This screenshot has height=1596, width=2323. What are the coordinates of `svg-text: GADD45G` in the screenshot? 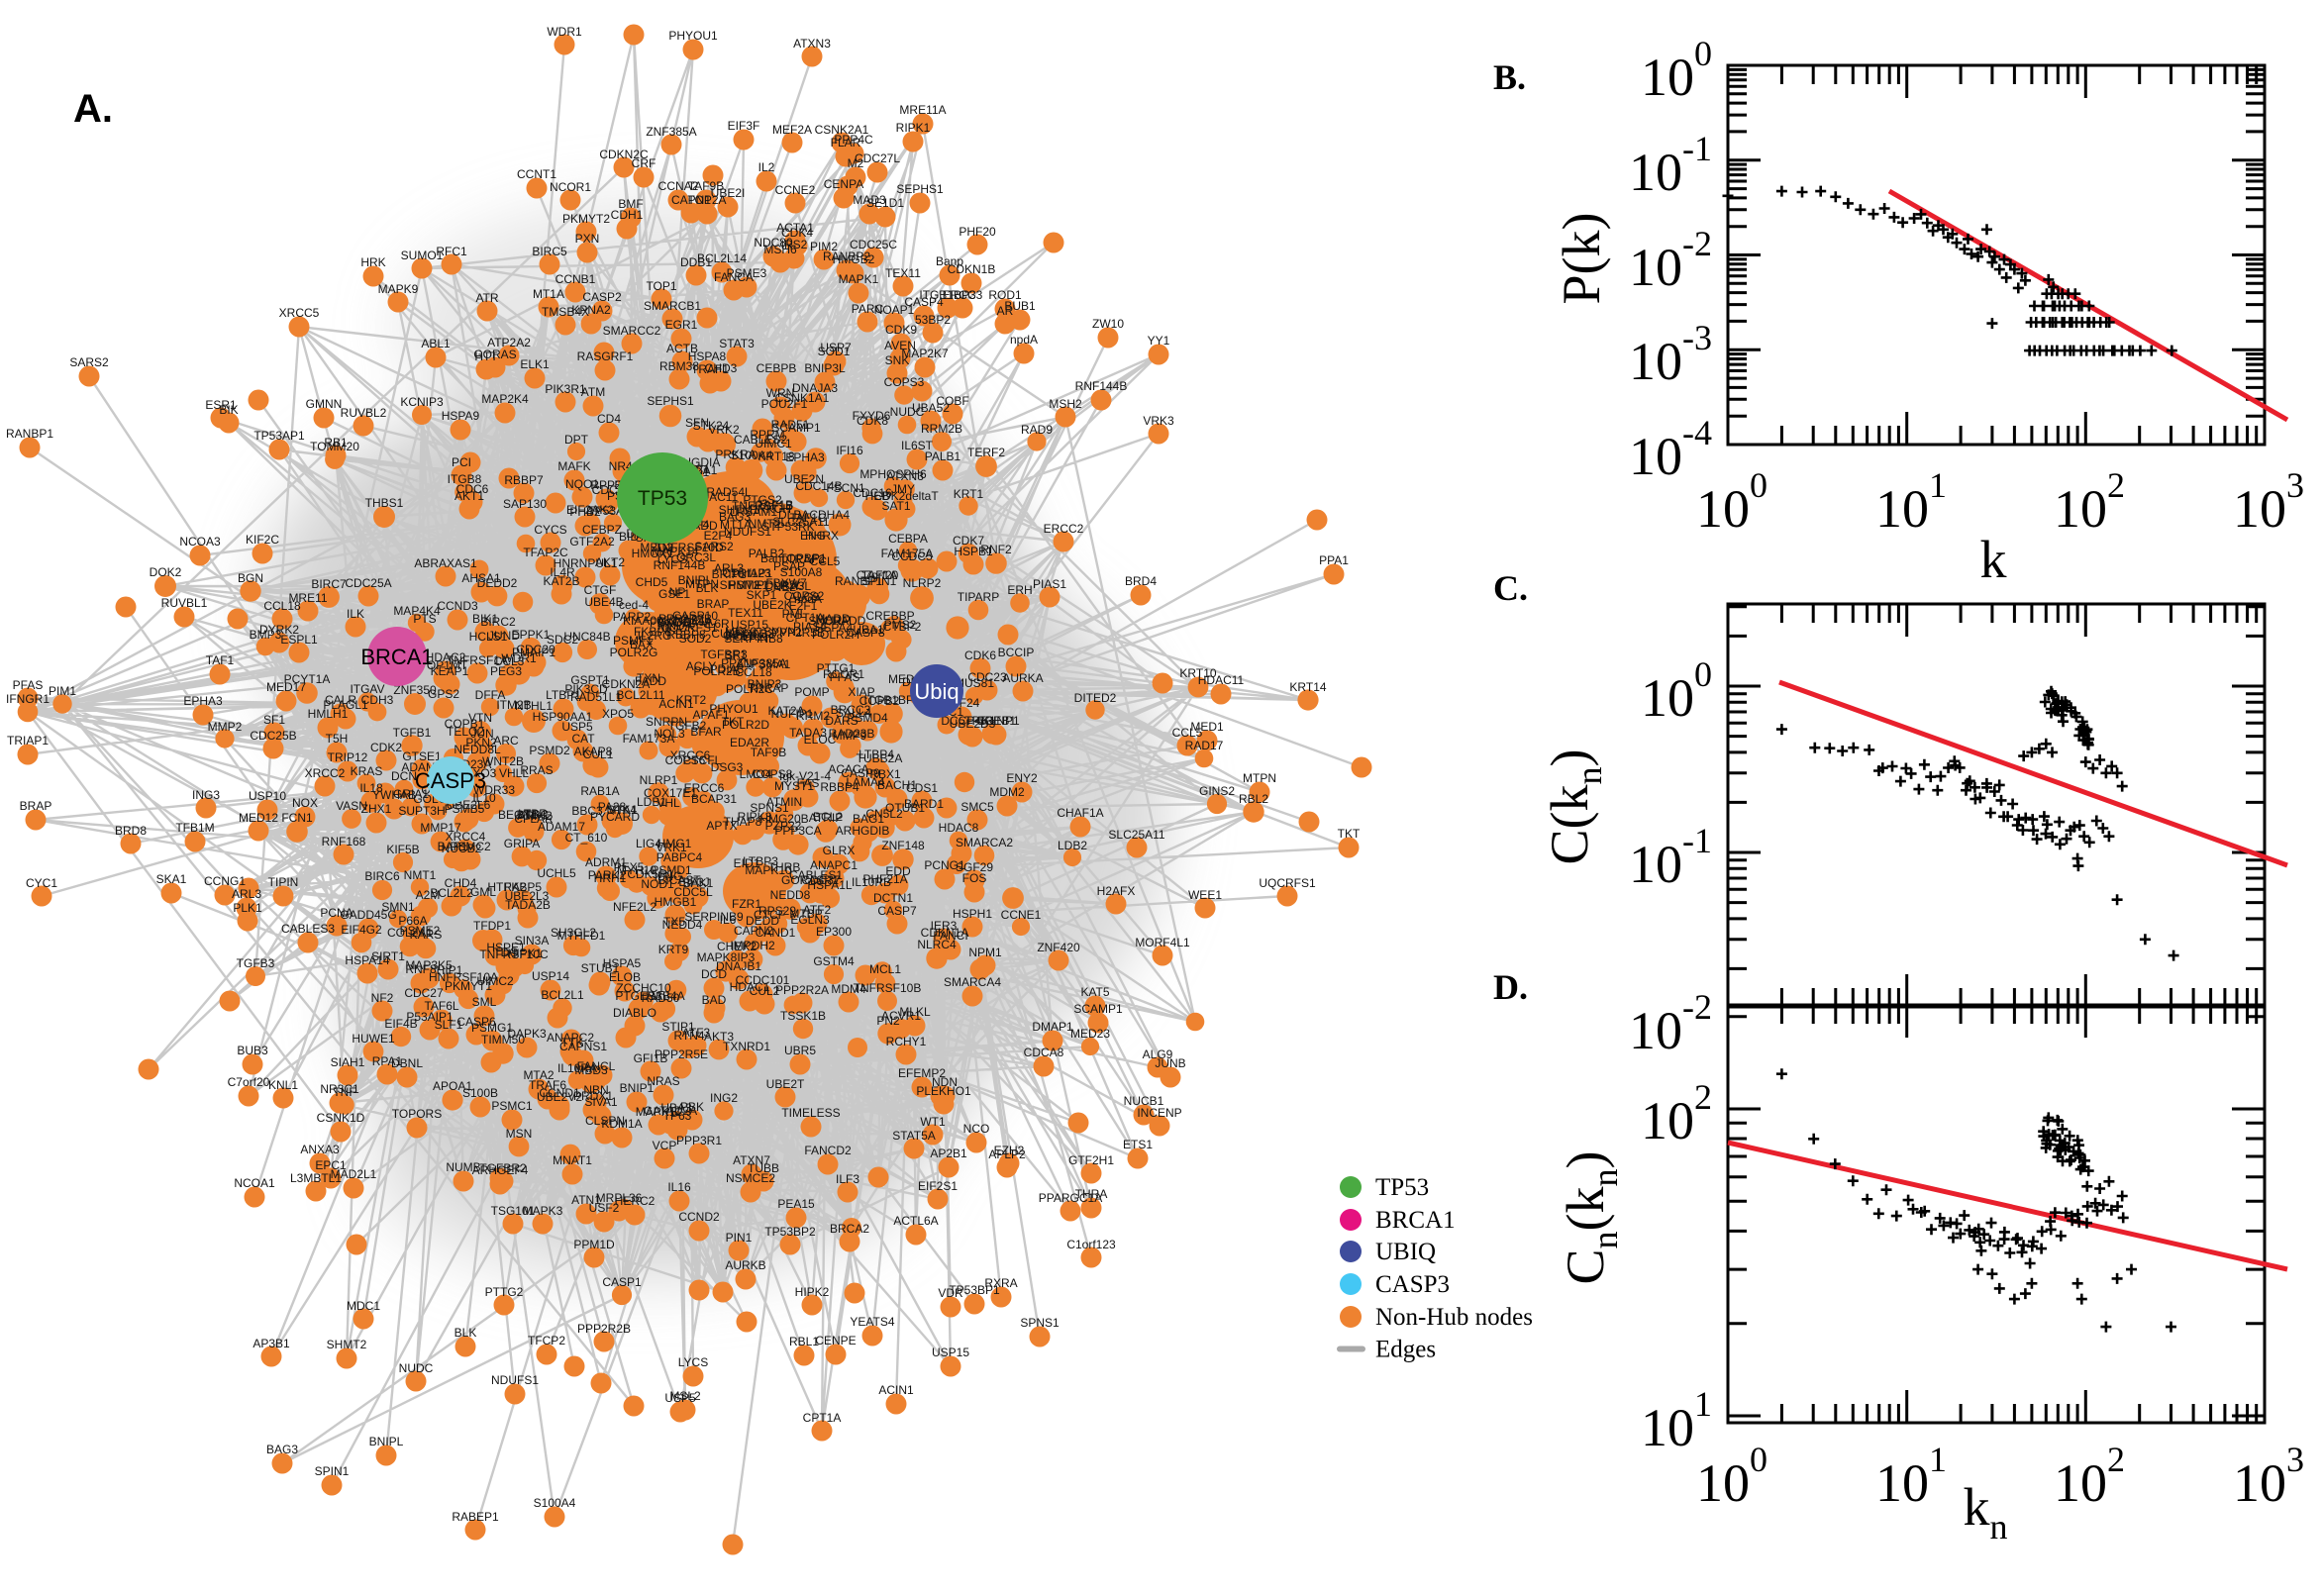 It's located at (368, 915).